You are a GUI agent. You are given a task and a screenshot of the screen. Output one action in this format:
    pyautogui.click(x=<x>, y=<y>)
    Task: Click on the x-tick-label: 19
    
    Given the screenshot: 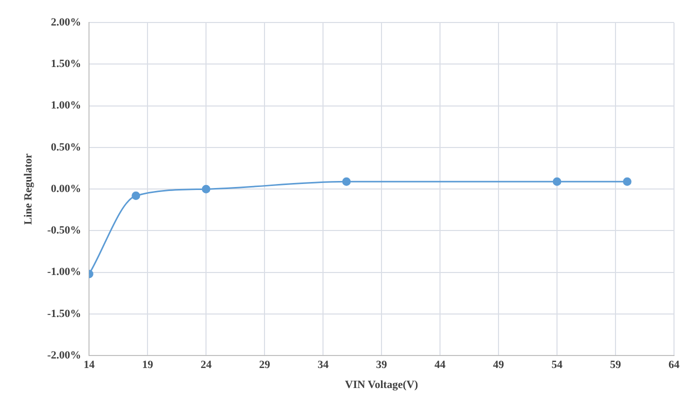 What is the action you would take?
    pyautogui.click(x=148, y=365)
    